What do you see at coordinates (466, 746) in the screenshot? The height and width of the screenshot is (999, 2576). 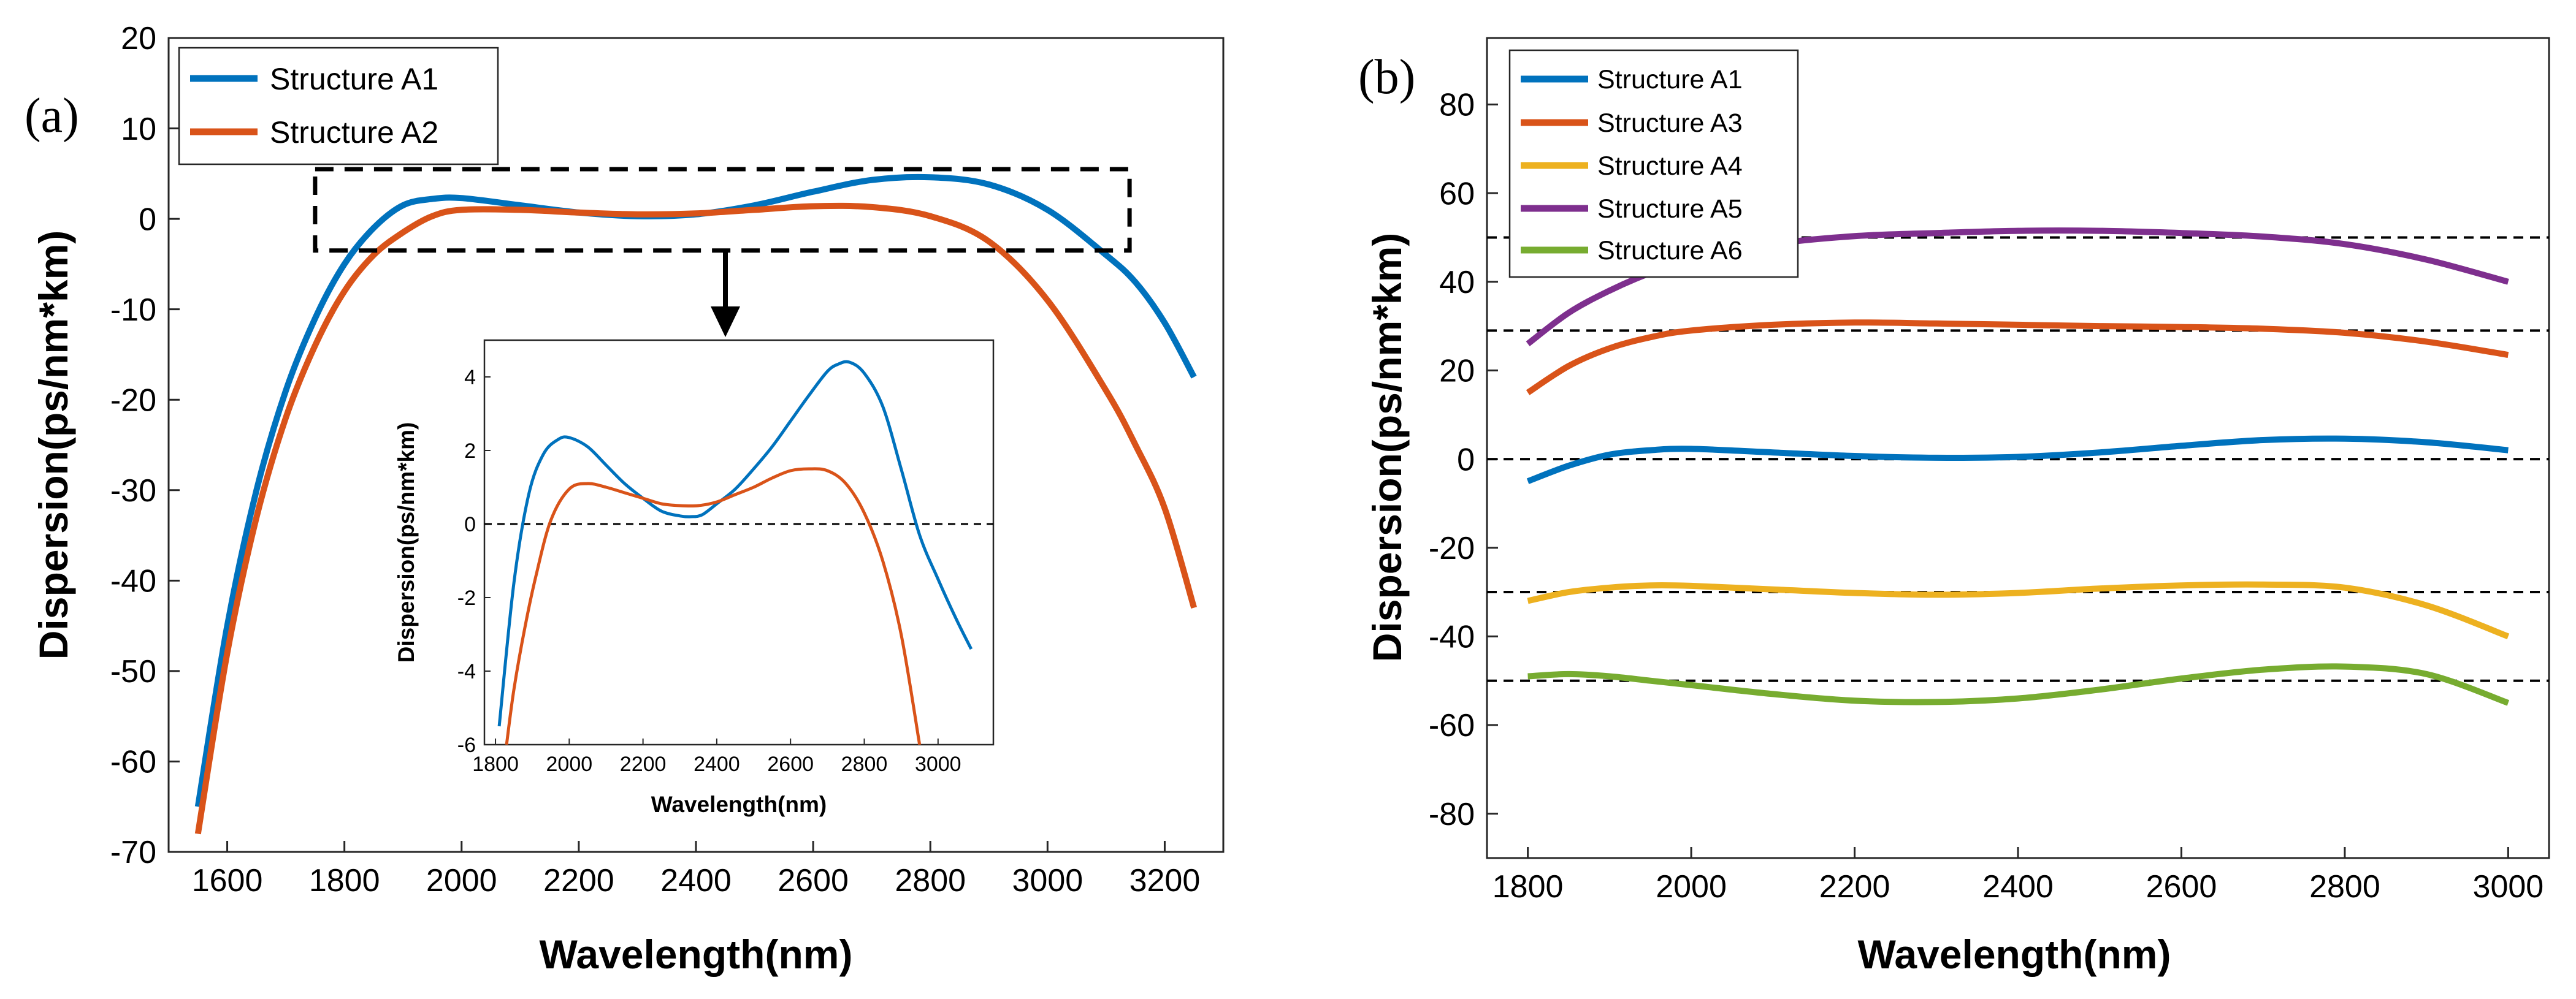 I see `y-tick-label: -6` at bounding box center [466, 746].